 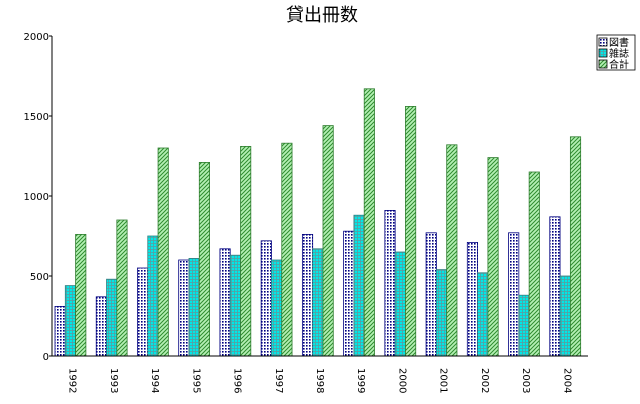 What do you see at coordinates (360, 380) in the screenshot?
I see `x-tick-label: 1999` at bounding box center [360, 380].